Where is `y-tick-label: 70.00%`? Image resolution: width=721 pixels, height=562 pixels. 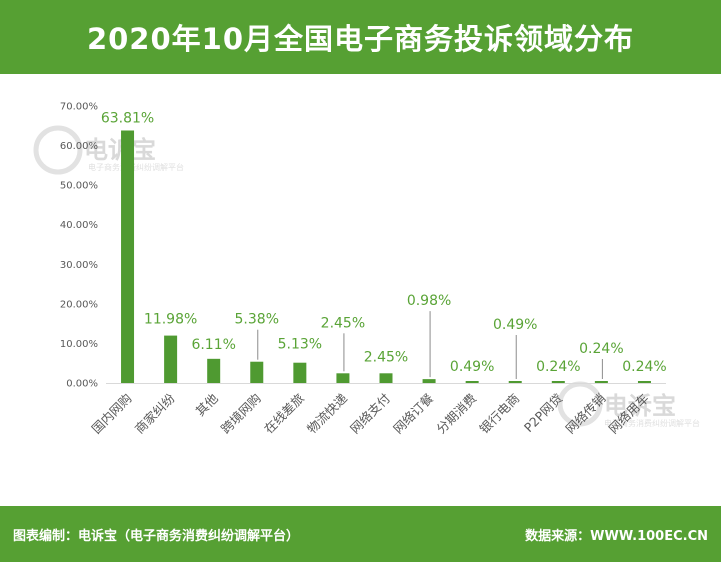 y-tick-label: 70.00% is located at coordinates (79, 107).